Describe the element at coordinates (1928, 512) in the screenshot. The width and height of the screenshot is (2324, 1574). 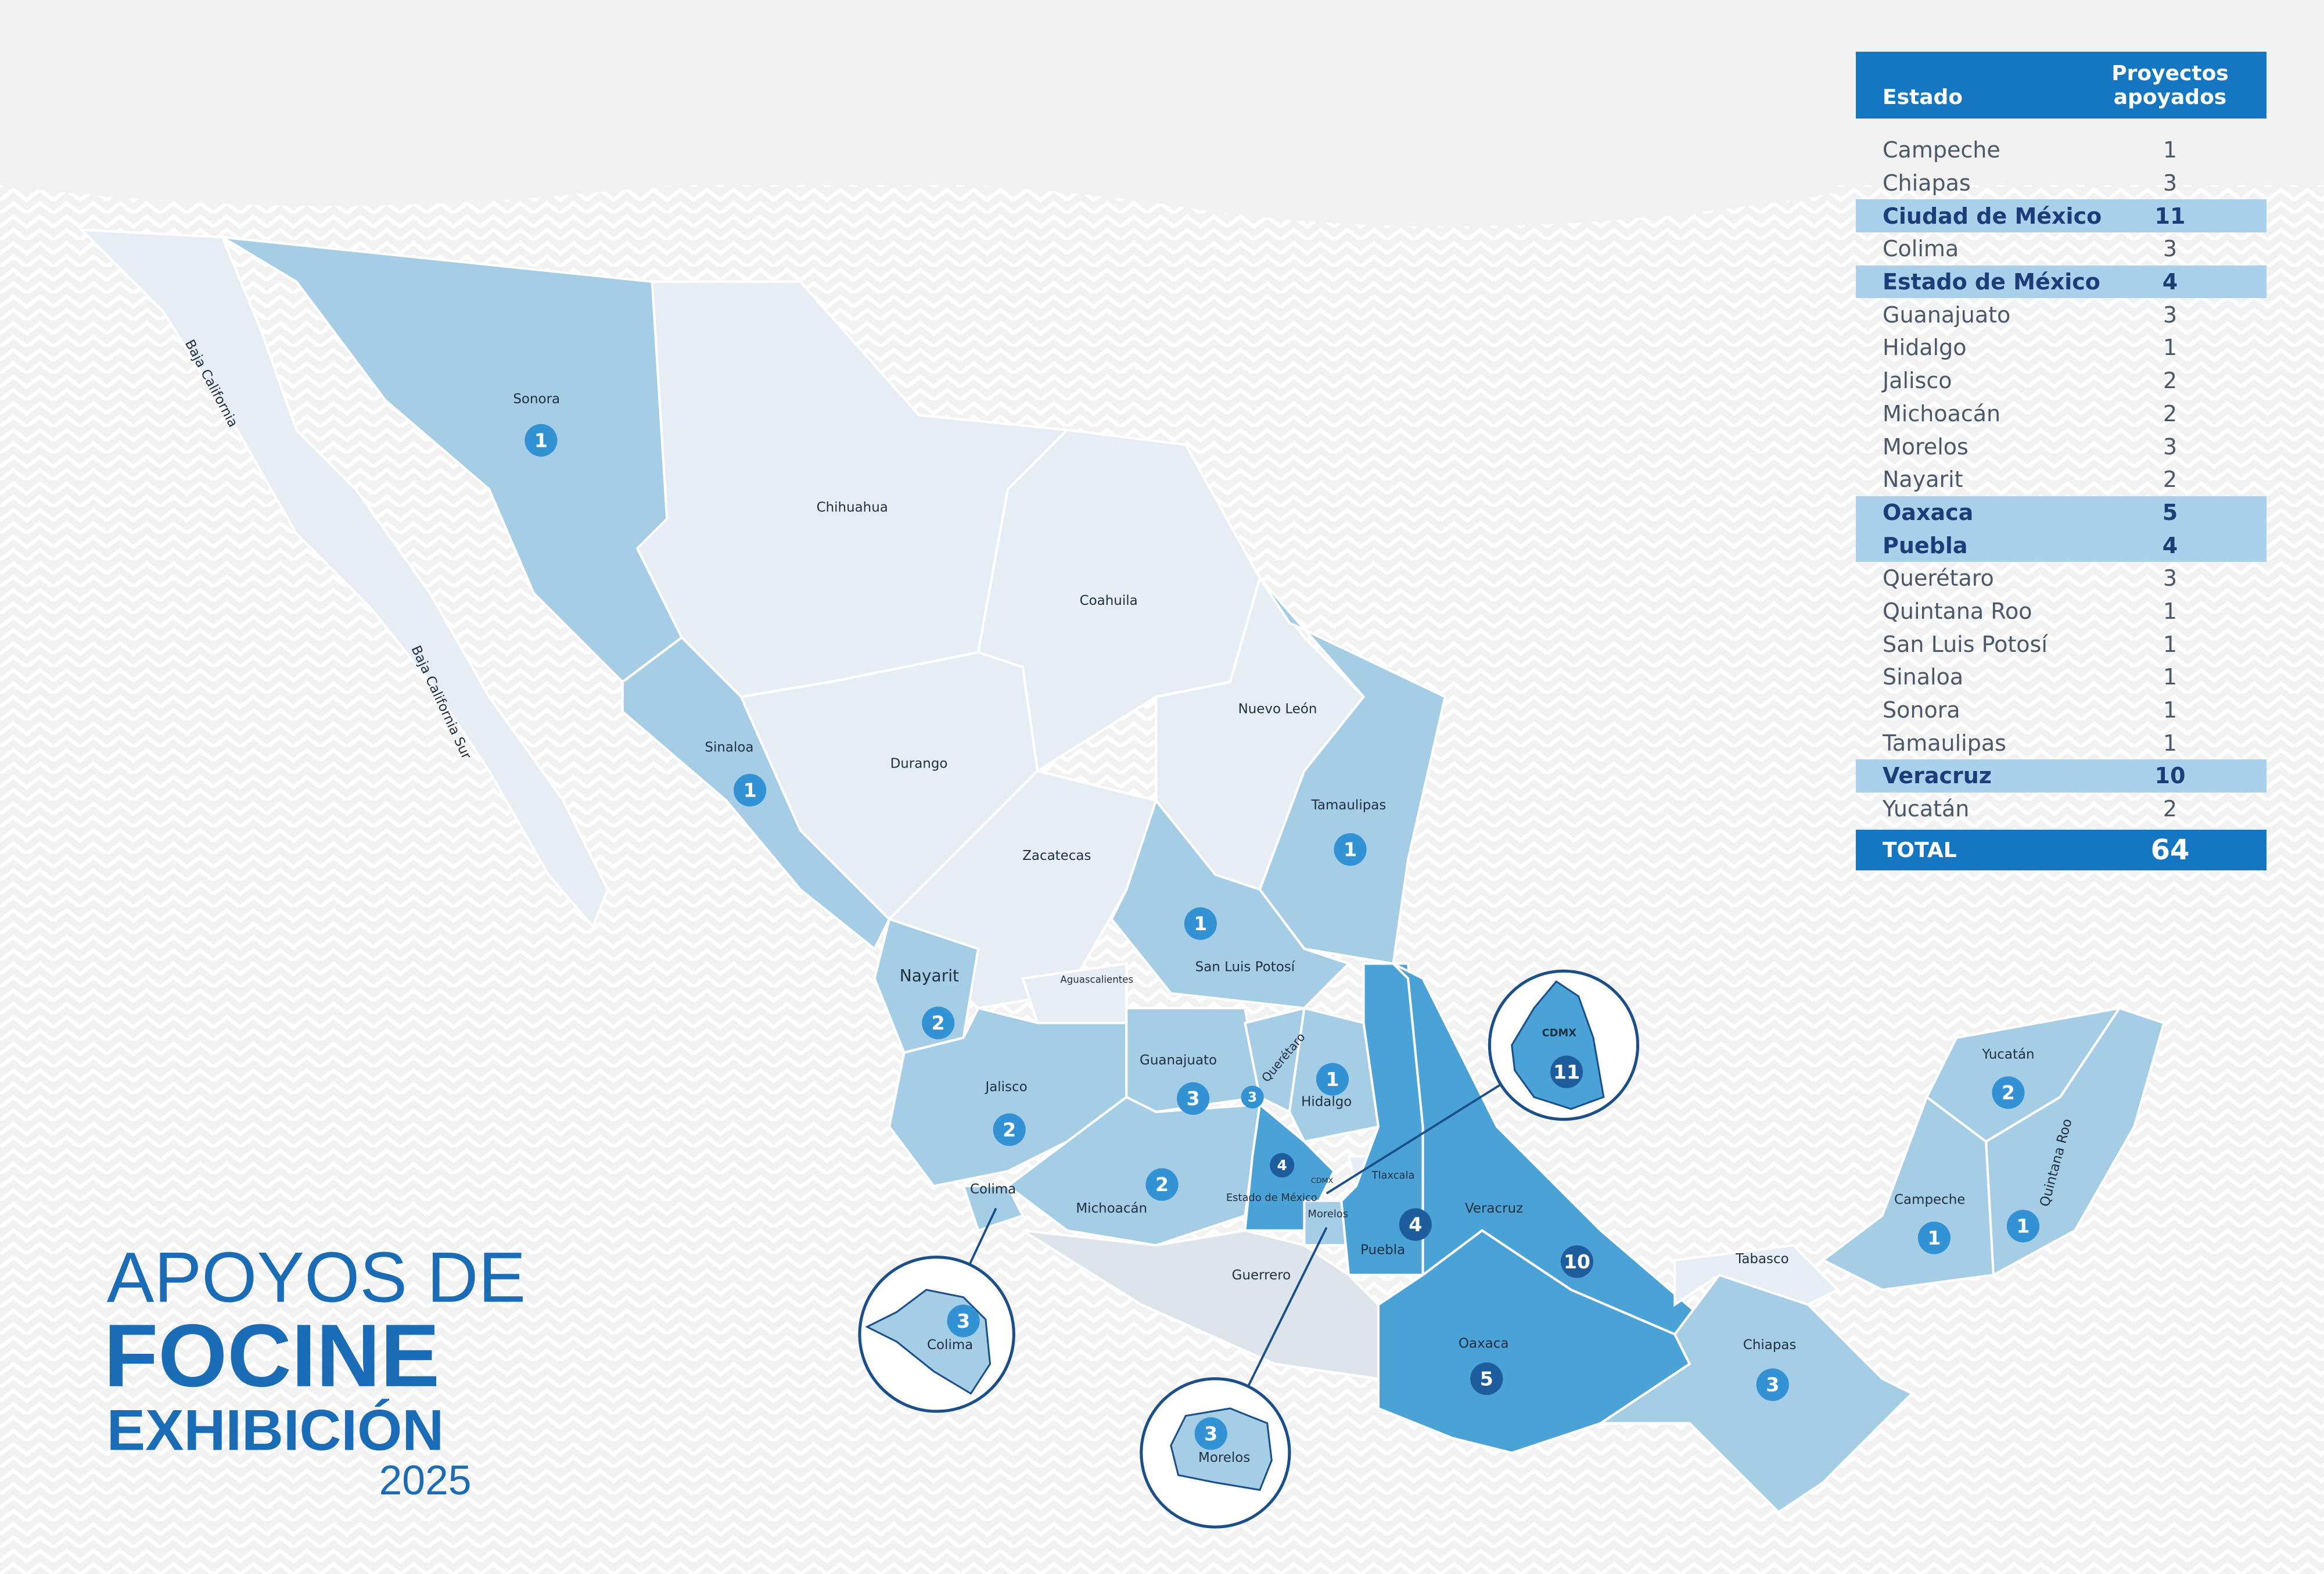
I see `state-cell: Oaxaca` at that location.